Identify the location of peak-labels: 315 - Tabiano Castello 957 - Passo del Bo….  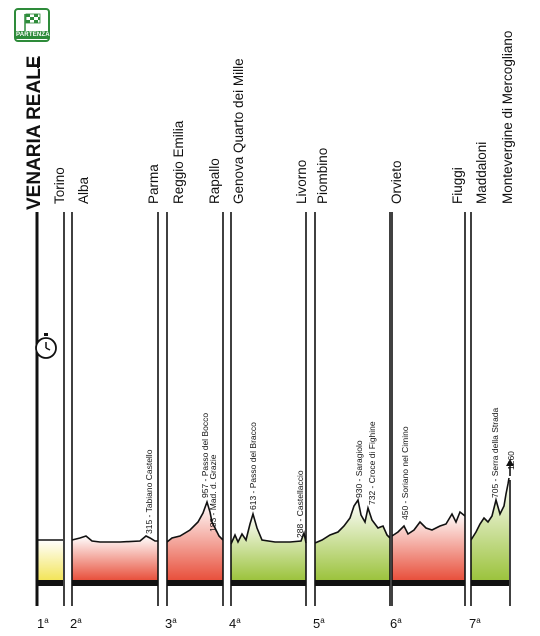
(330, 472).